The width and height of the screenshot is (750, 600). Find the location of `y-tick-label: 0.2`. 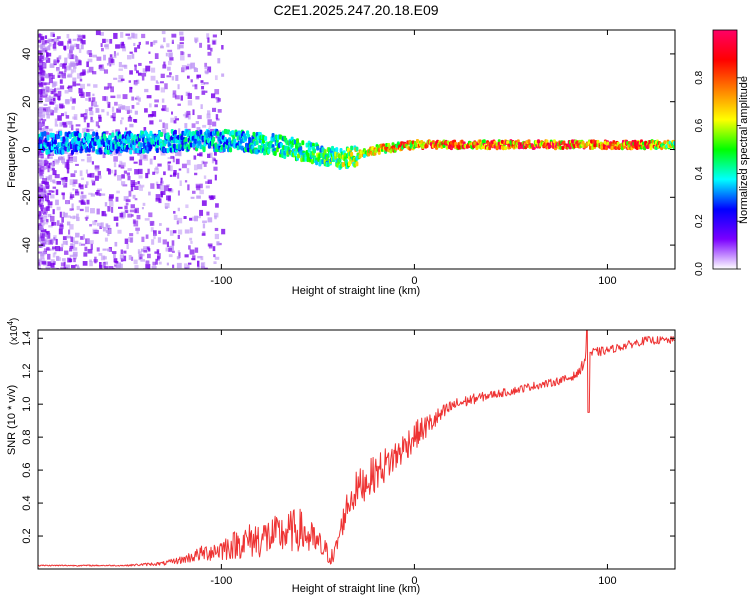

y-tick-label: 0.2 is located at coordinates (27, 535).